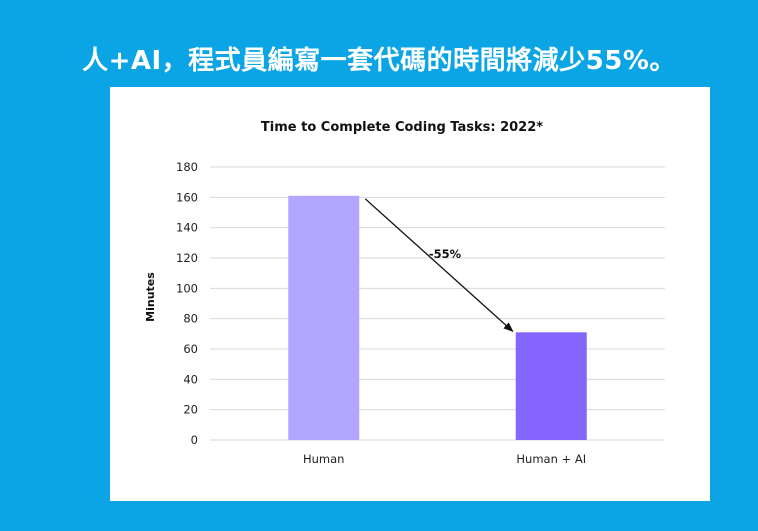  Describe the element at coordinates (190, 379) in the screenshot. I see `y-tick-label: 40` at that location.